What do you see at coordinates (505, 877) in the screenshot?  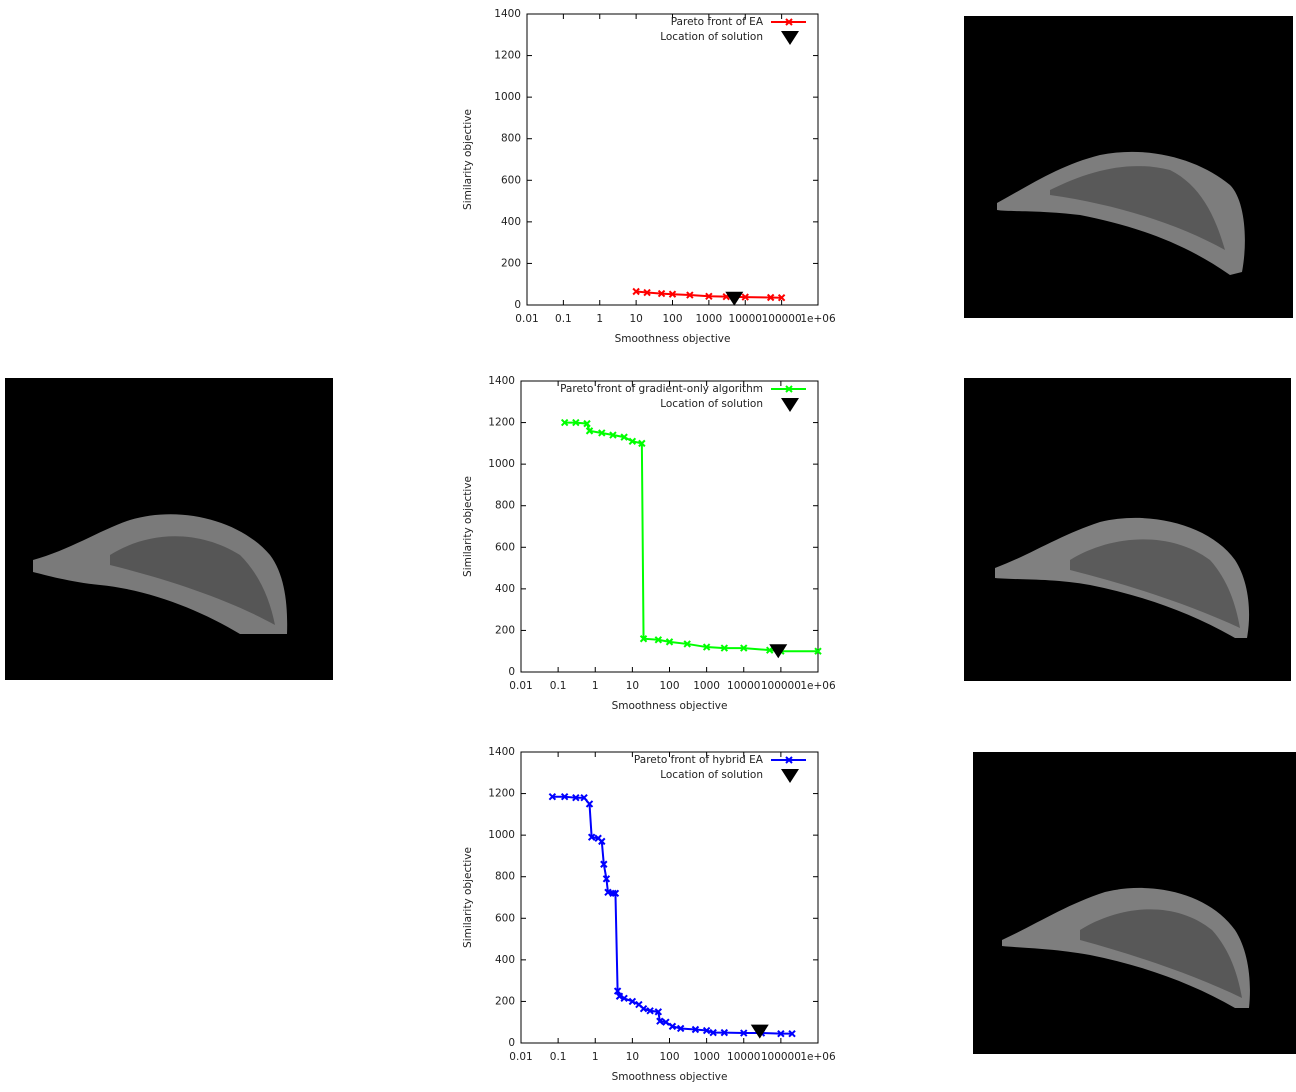 I see `y-tick-label: 800` at bounding box center [505, 877].